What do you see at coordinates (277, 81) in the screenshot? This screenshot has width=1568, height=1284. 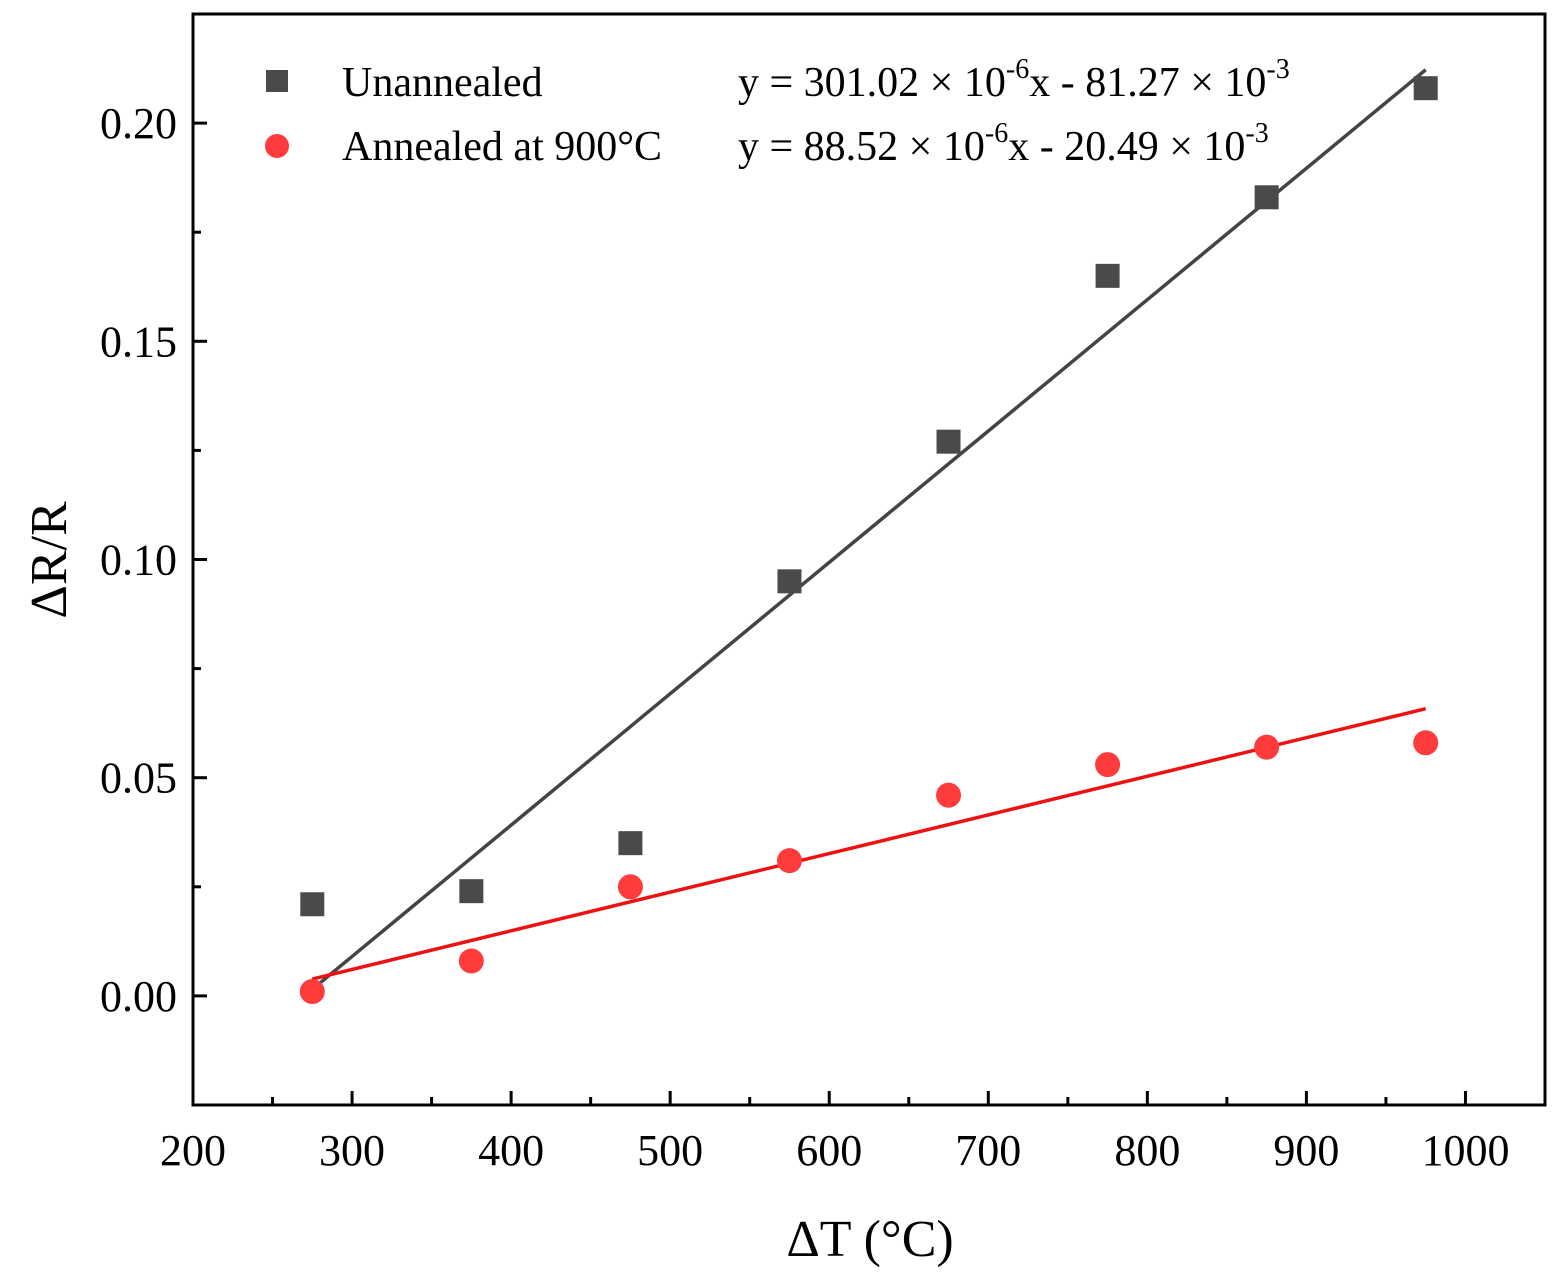 I see `legend-marker-unannealed` at bounding box center [277, 81].